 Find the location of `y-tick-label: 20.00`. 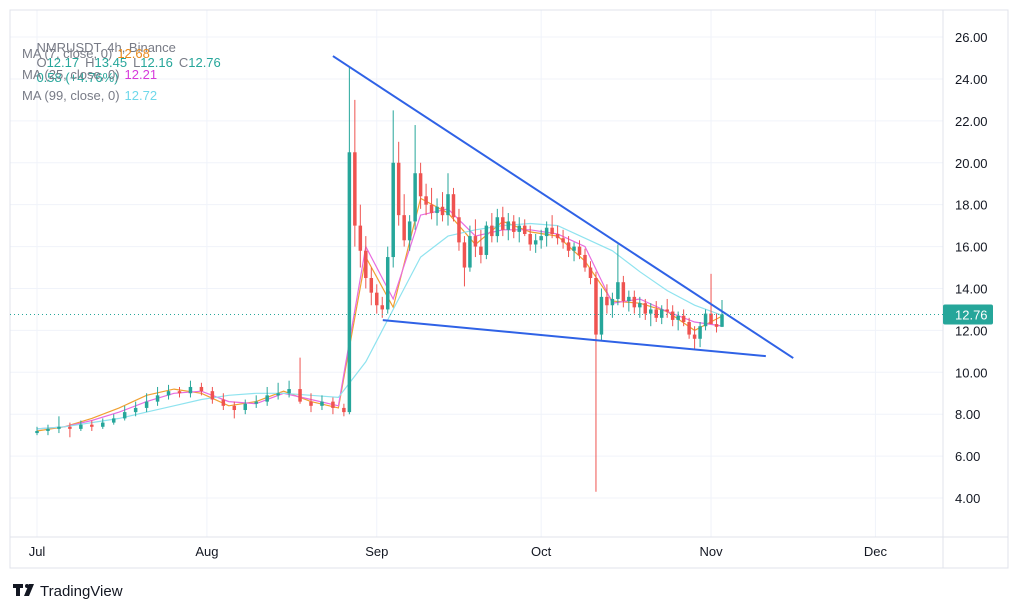

y-tick-label: 20.00 is located at coordinates (971, 163).